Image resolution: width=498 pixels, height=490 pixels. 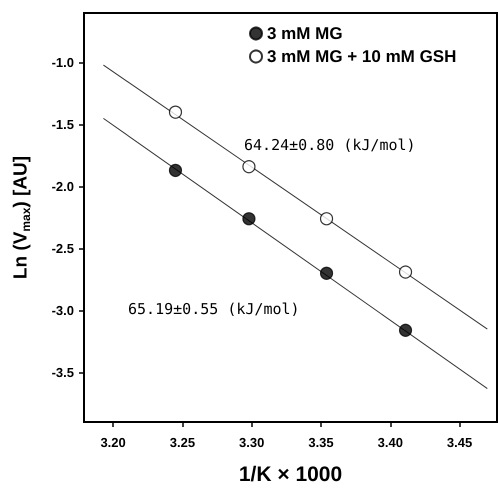 What do you see at coordinates (361, 56) in the screenshot?
I see `legend-label: 3 mM MG + 10 mM GSH` at bounding box center [361, 56].